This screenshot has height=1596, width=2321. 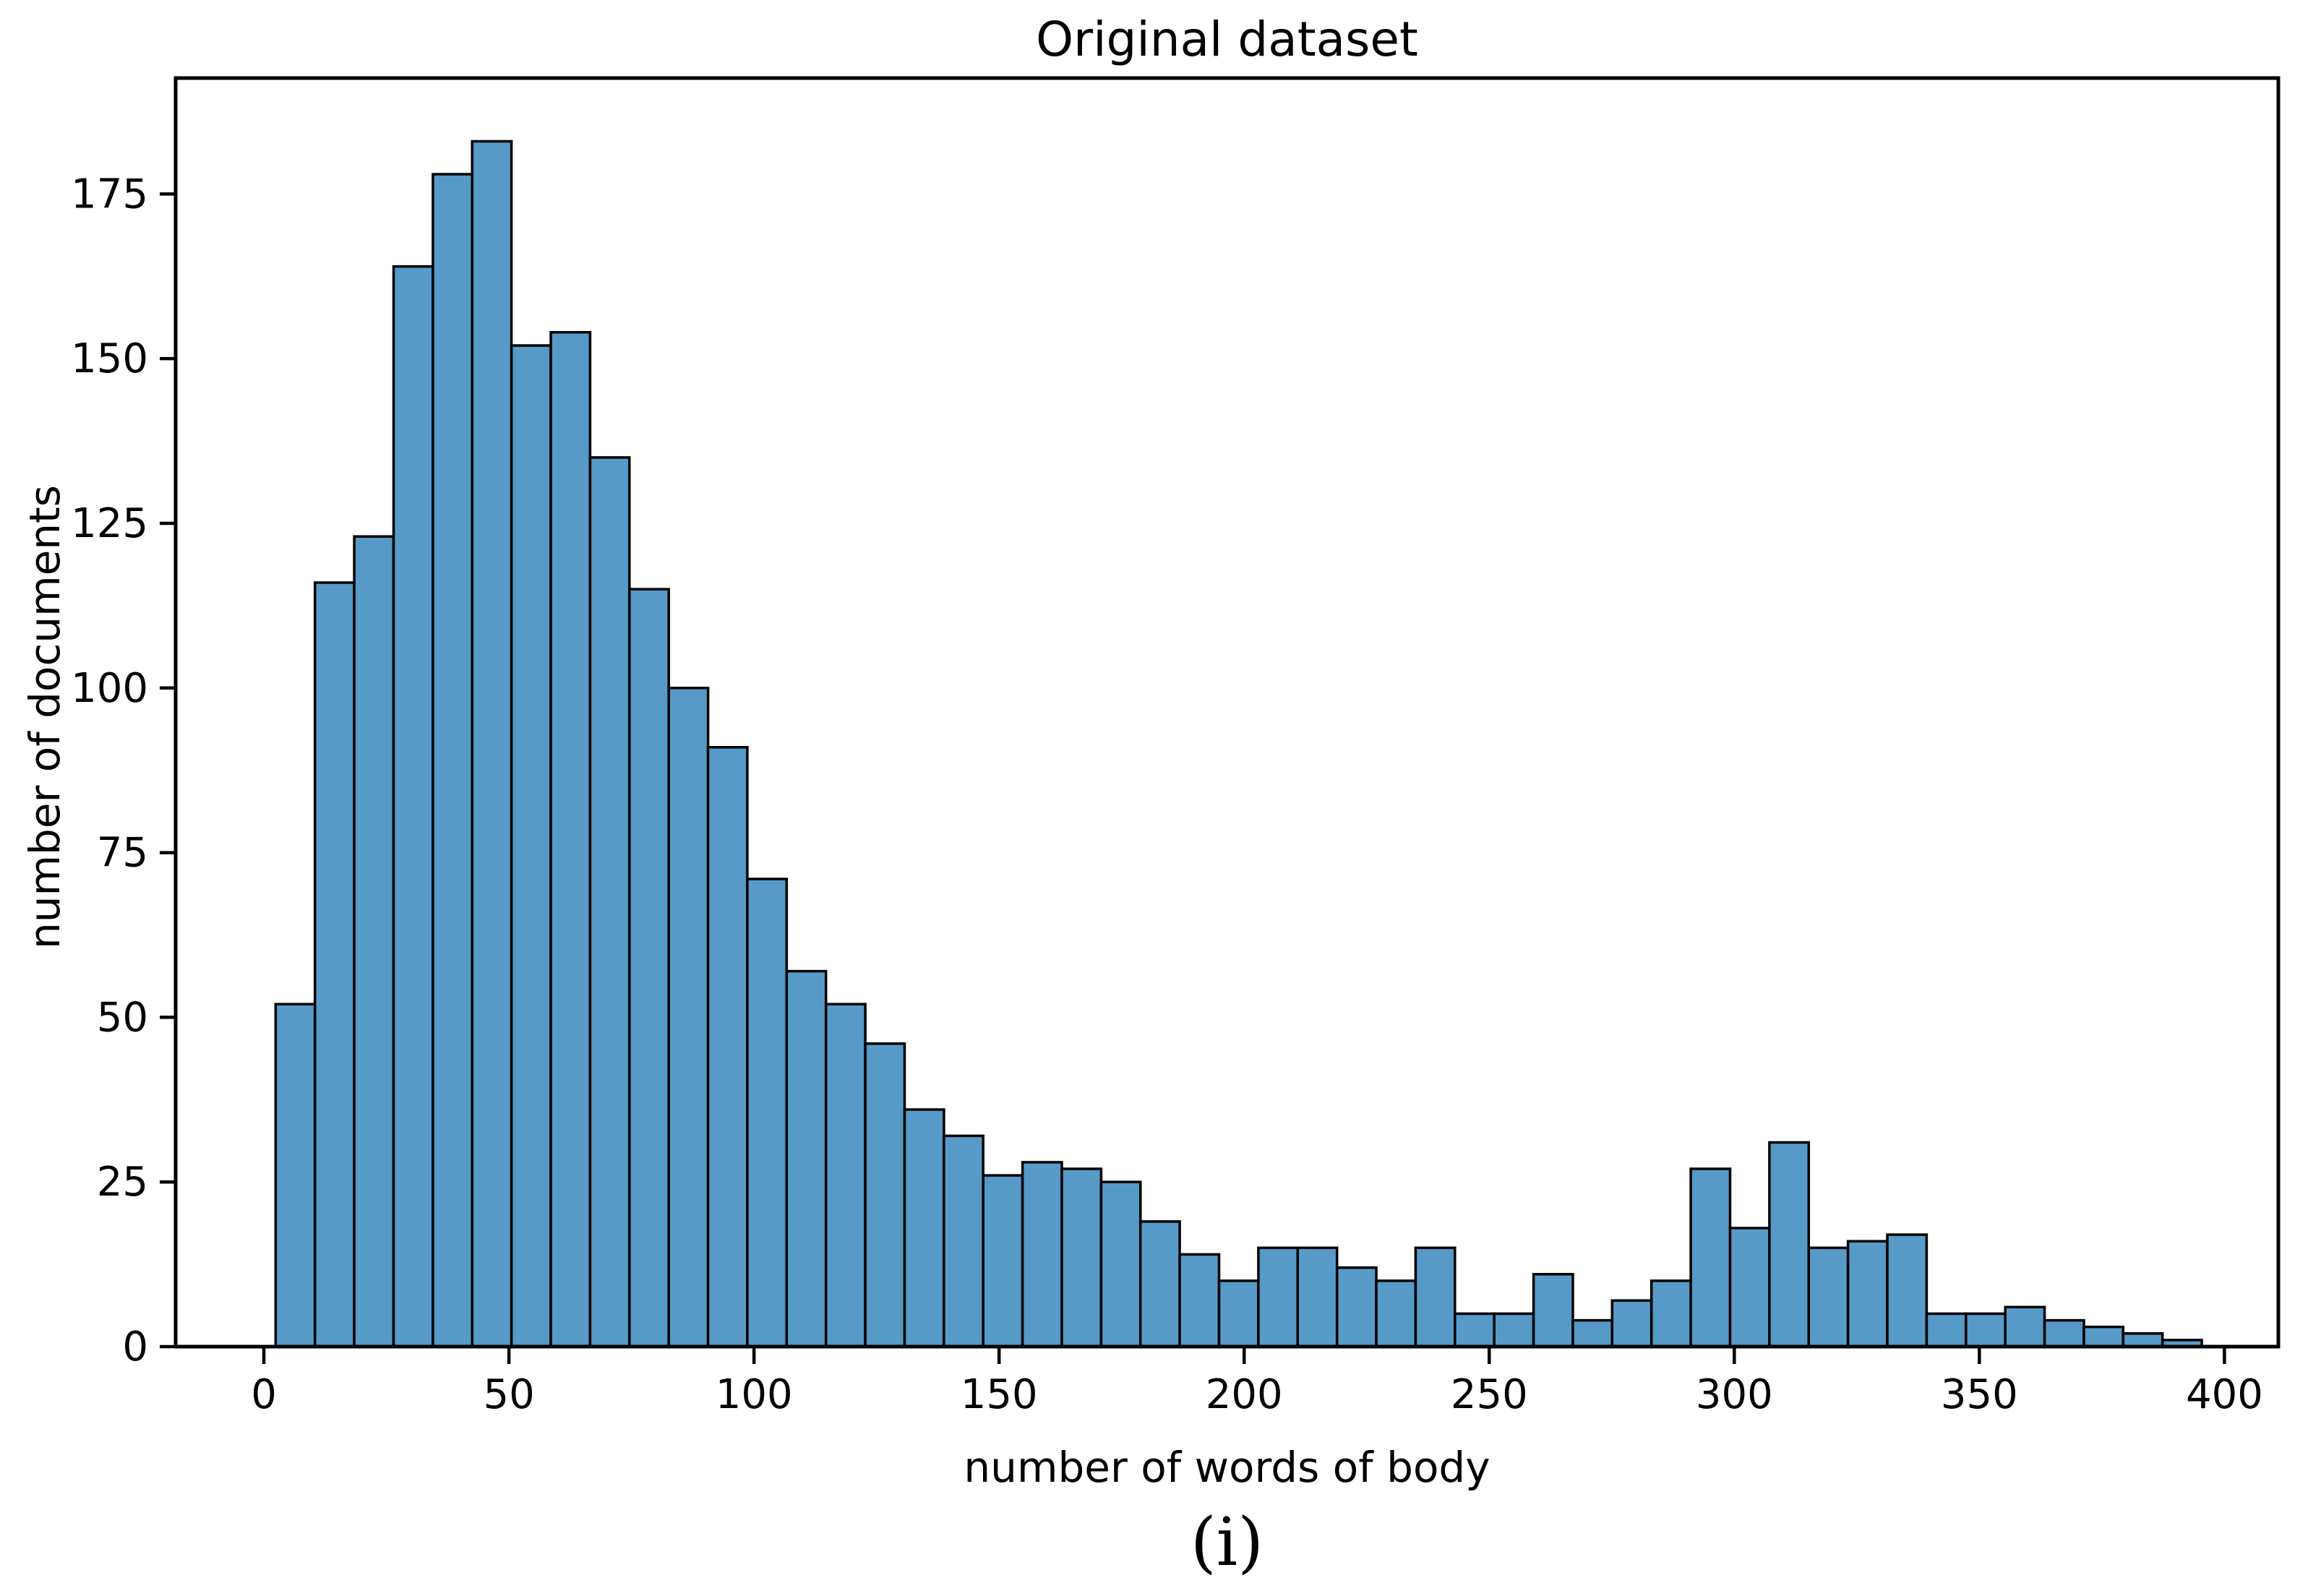 I want to click on y-tick-label: 0, so click(x=135, y=1346).